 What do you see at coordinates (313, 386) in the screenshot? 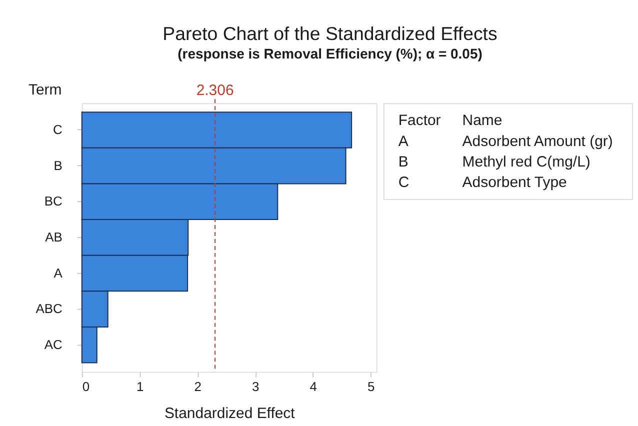
I see `x-tick-label: 4` at bounding box center [313, 386].